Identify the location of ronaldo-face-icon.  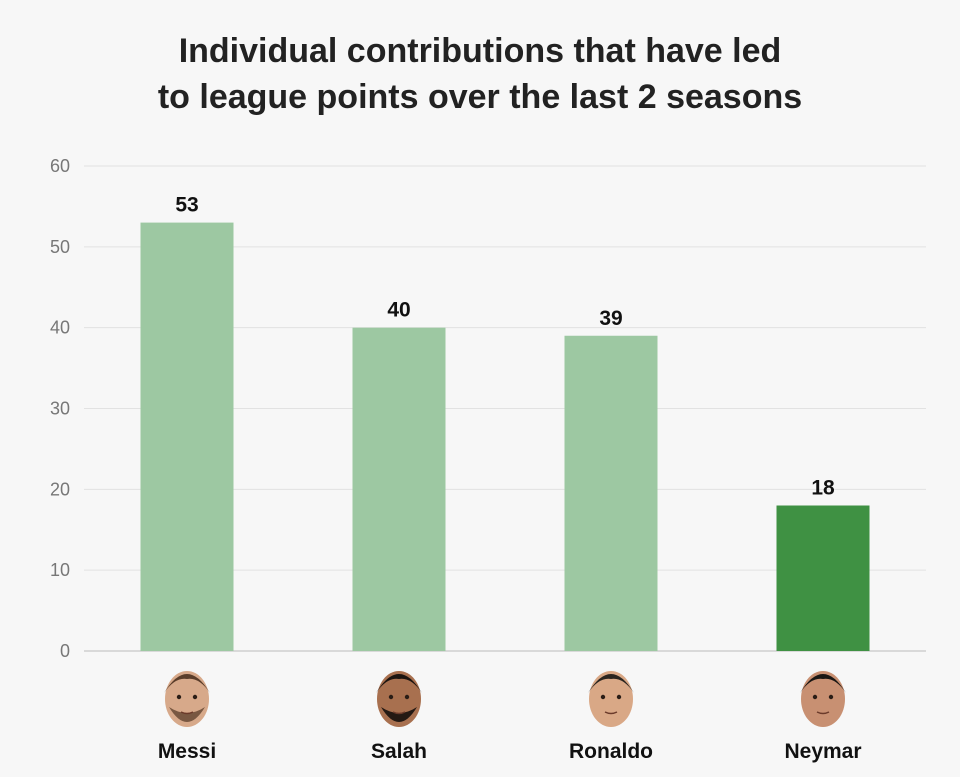
(611, 699).